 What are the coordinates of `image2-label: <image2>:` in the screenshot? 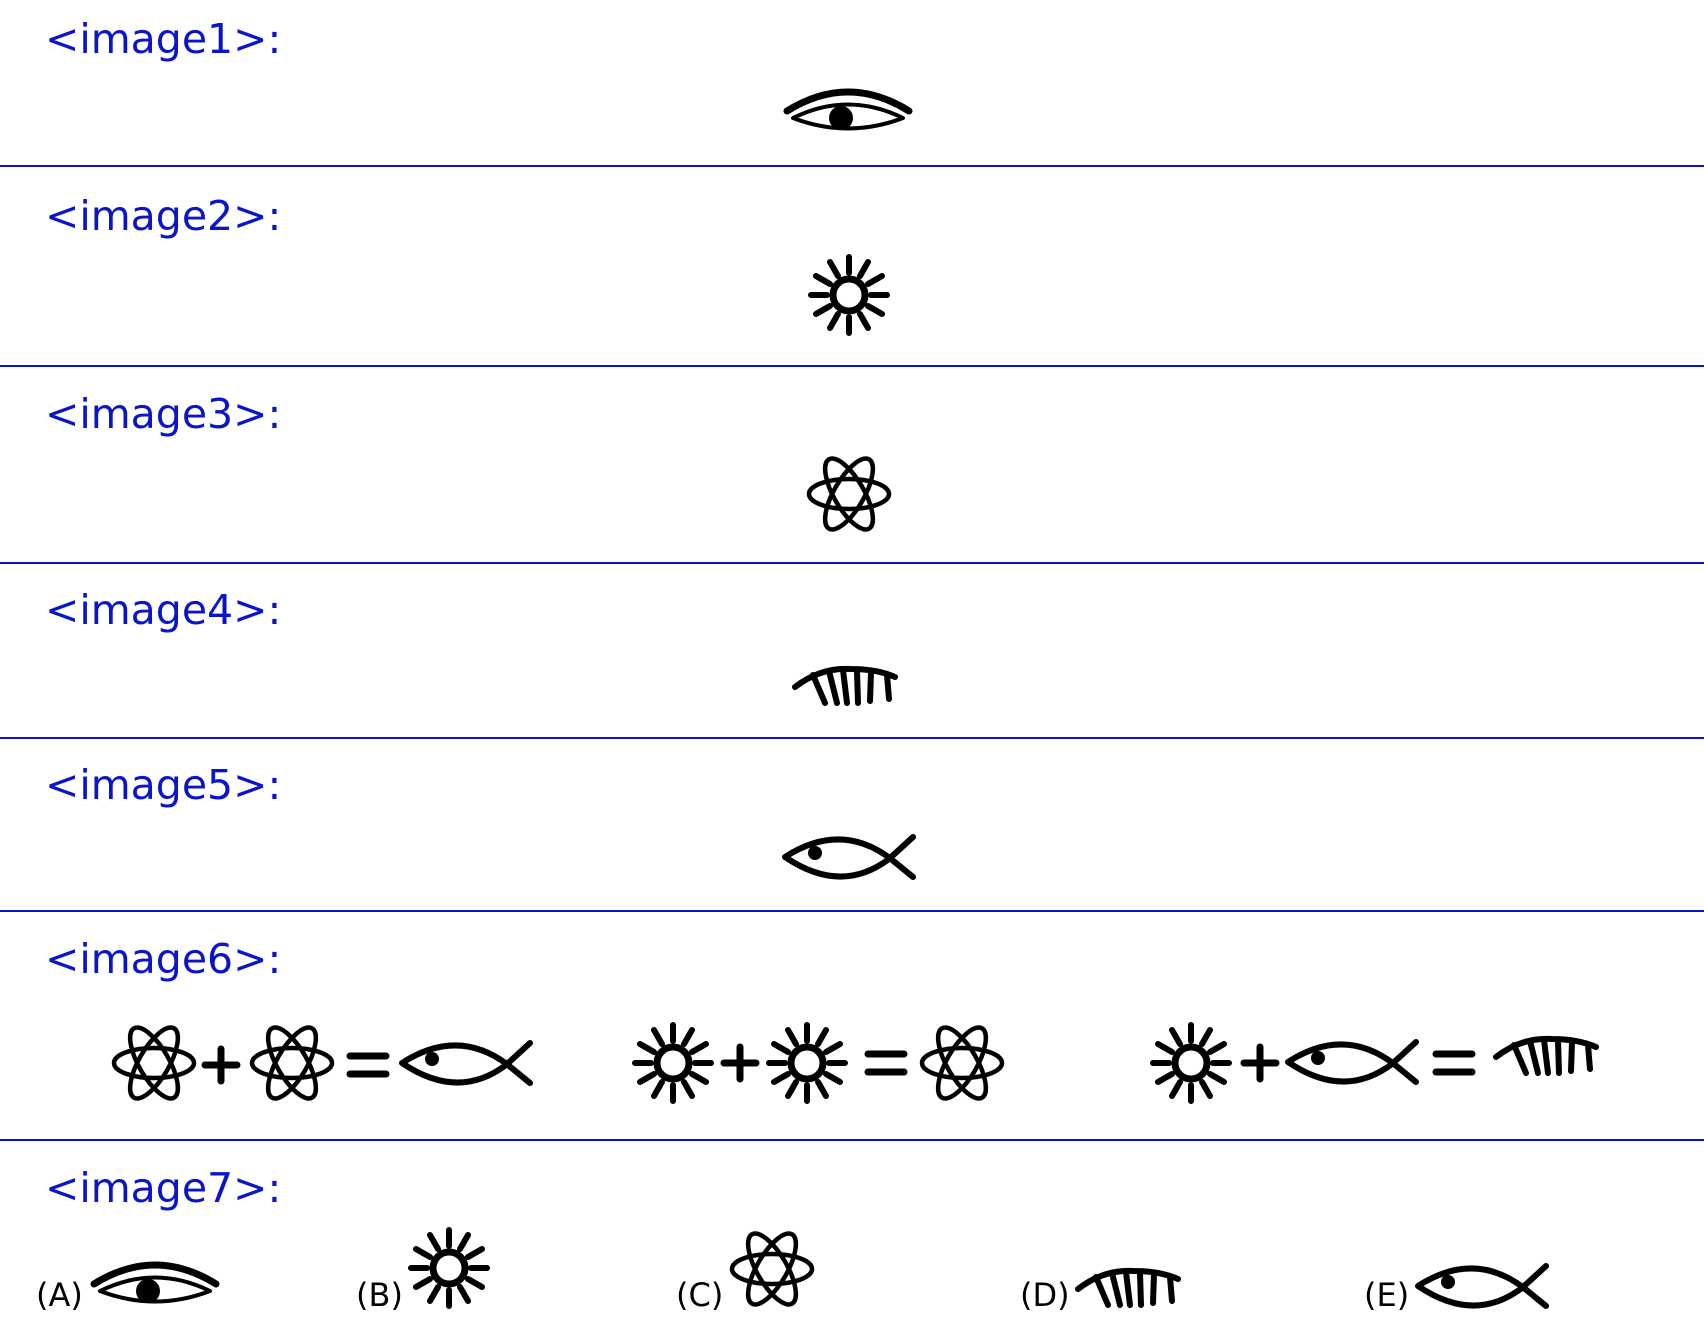 It's located at (163, 216).